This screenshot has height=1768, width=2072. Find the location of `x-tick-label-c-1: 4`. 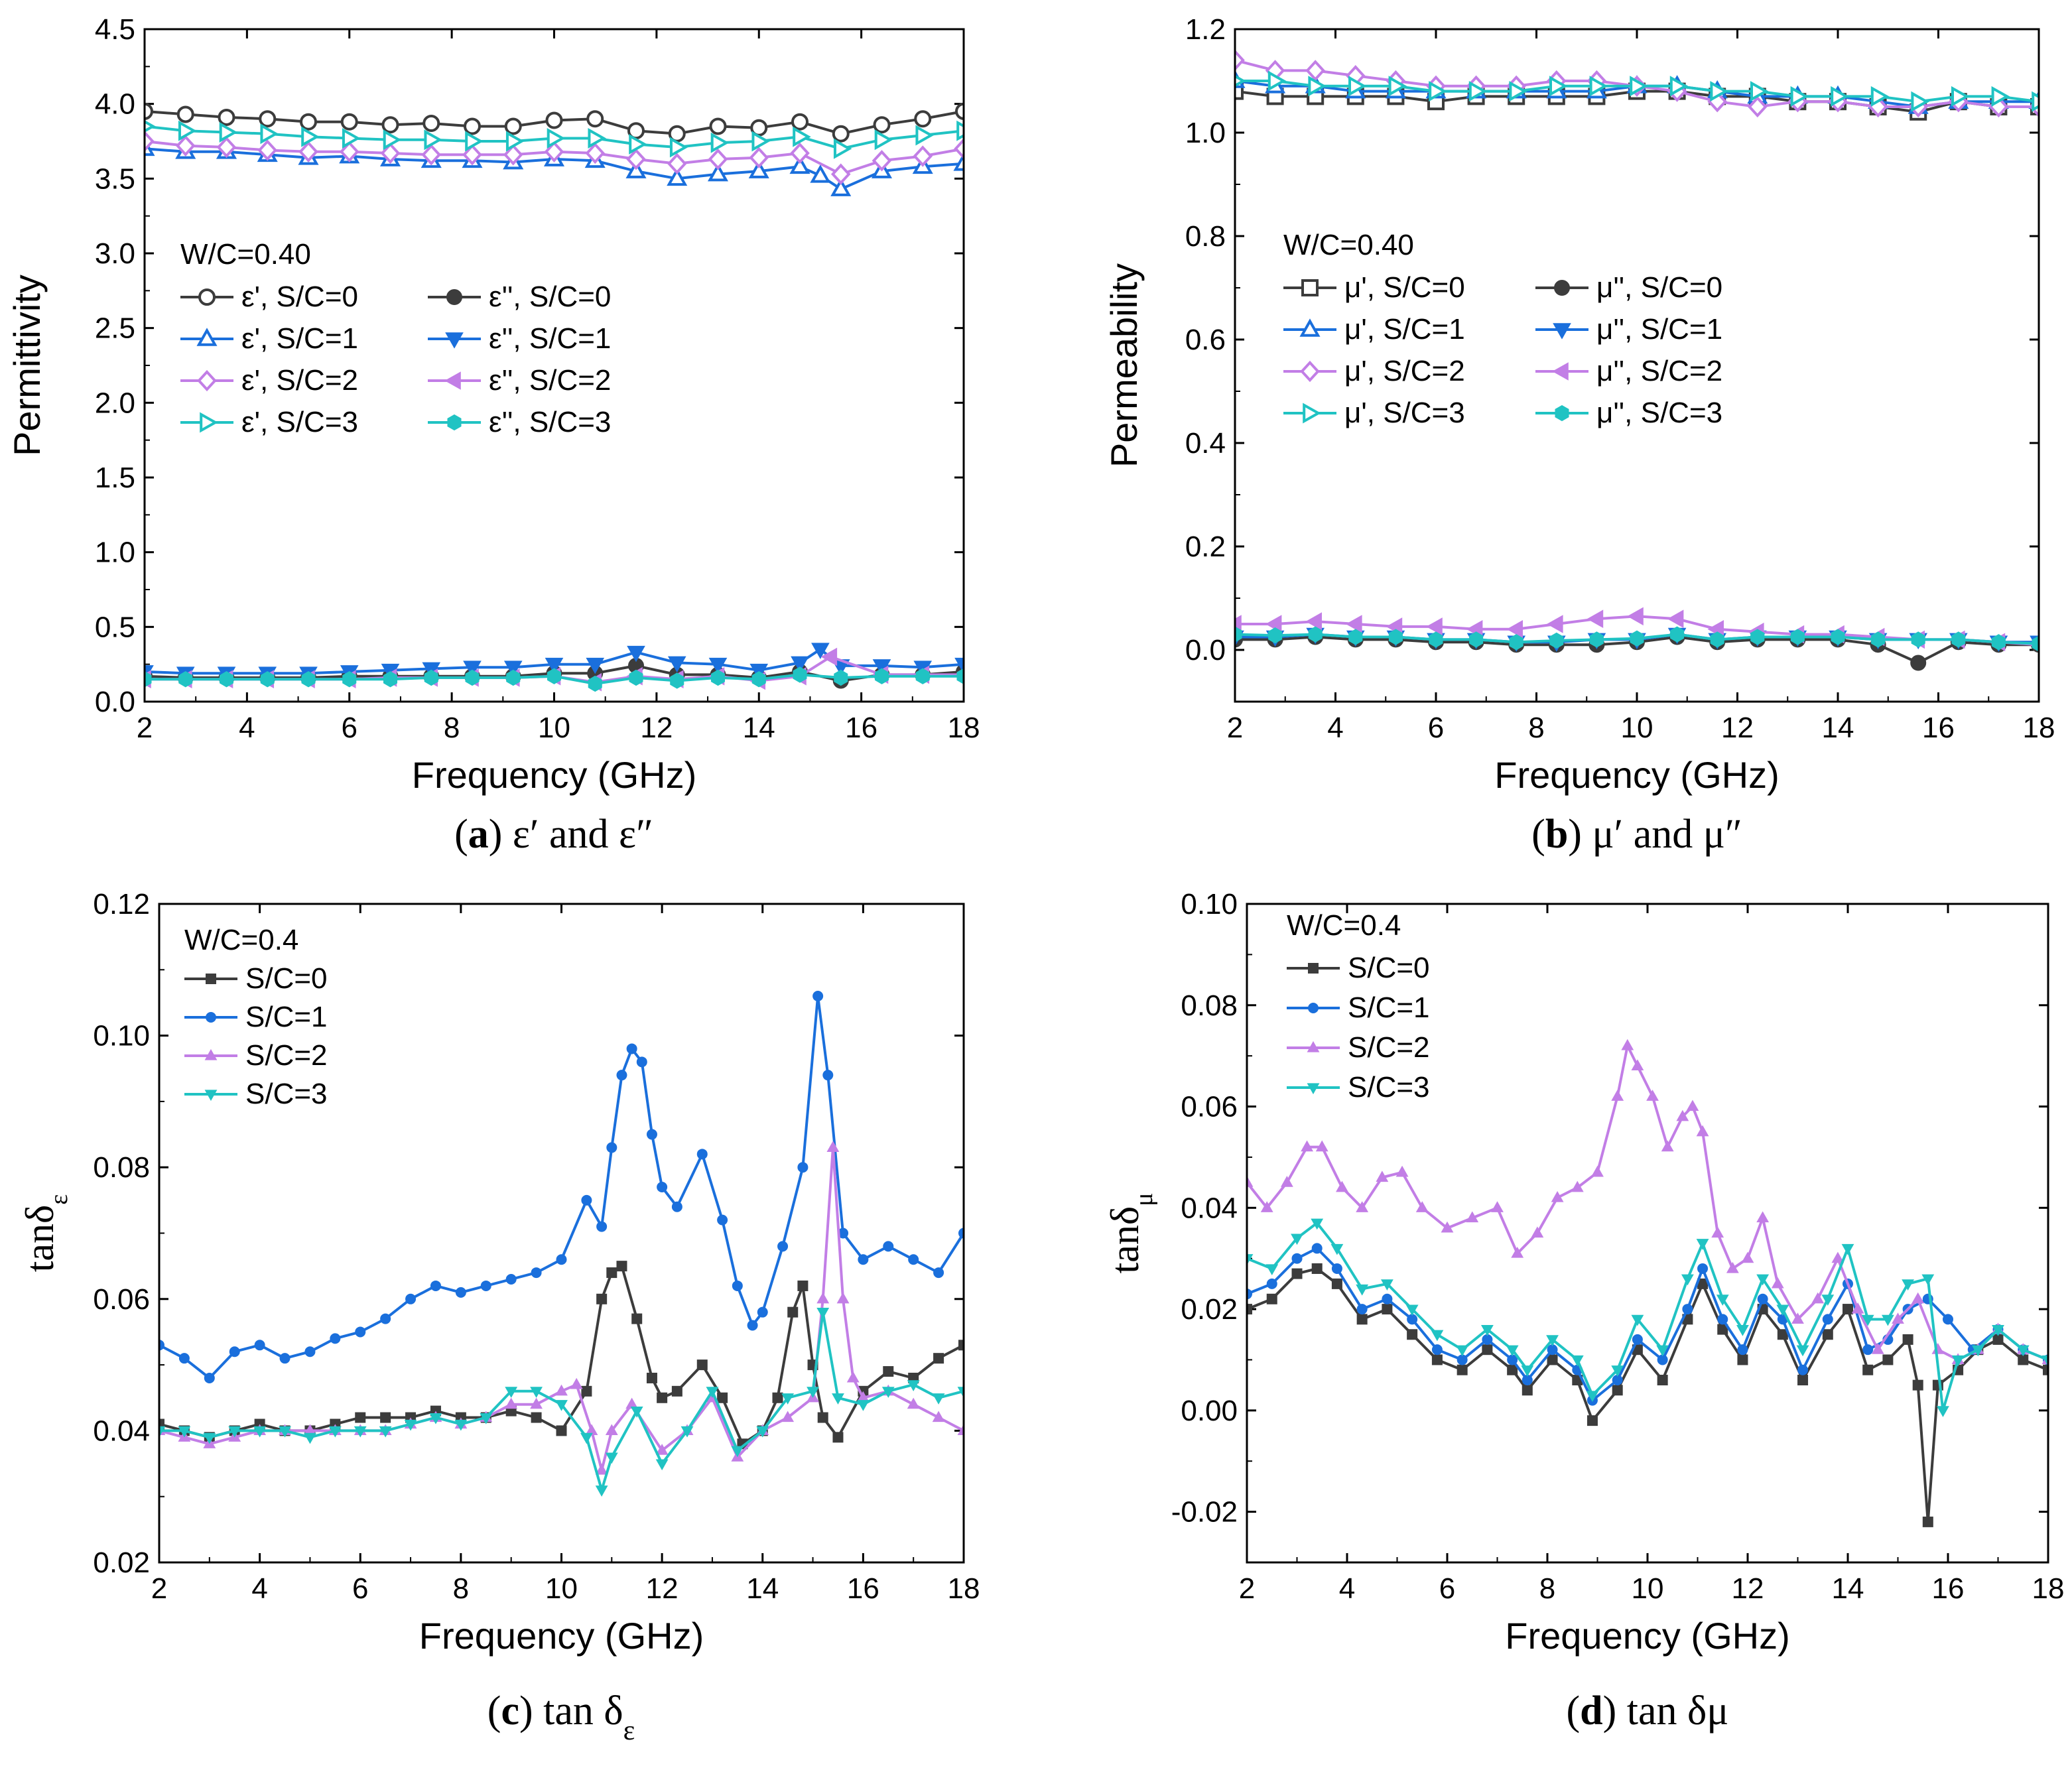

x-tick-label-c-1: 4 is located at coordinates (259, 1588).